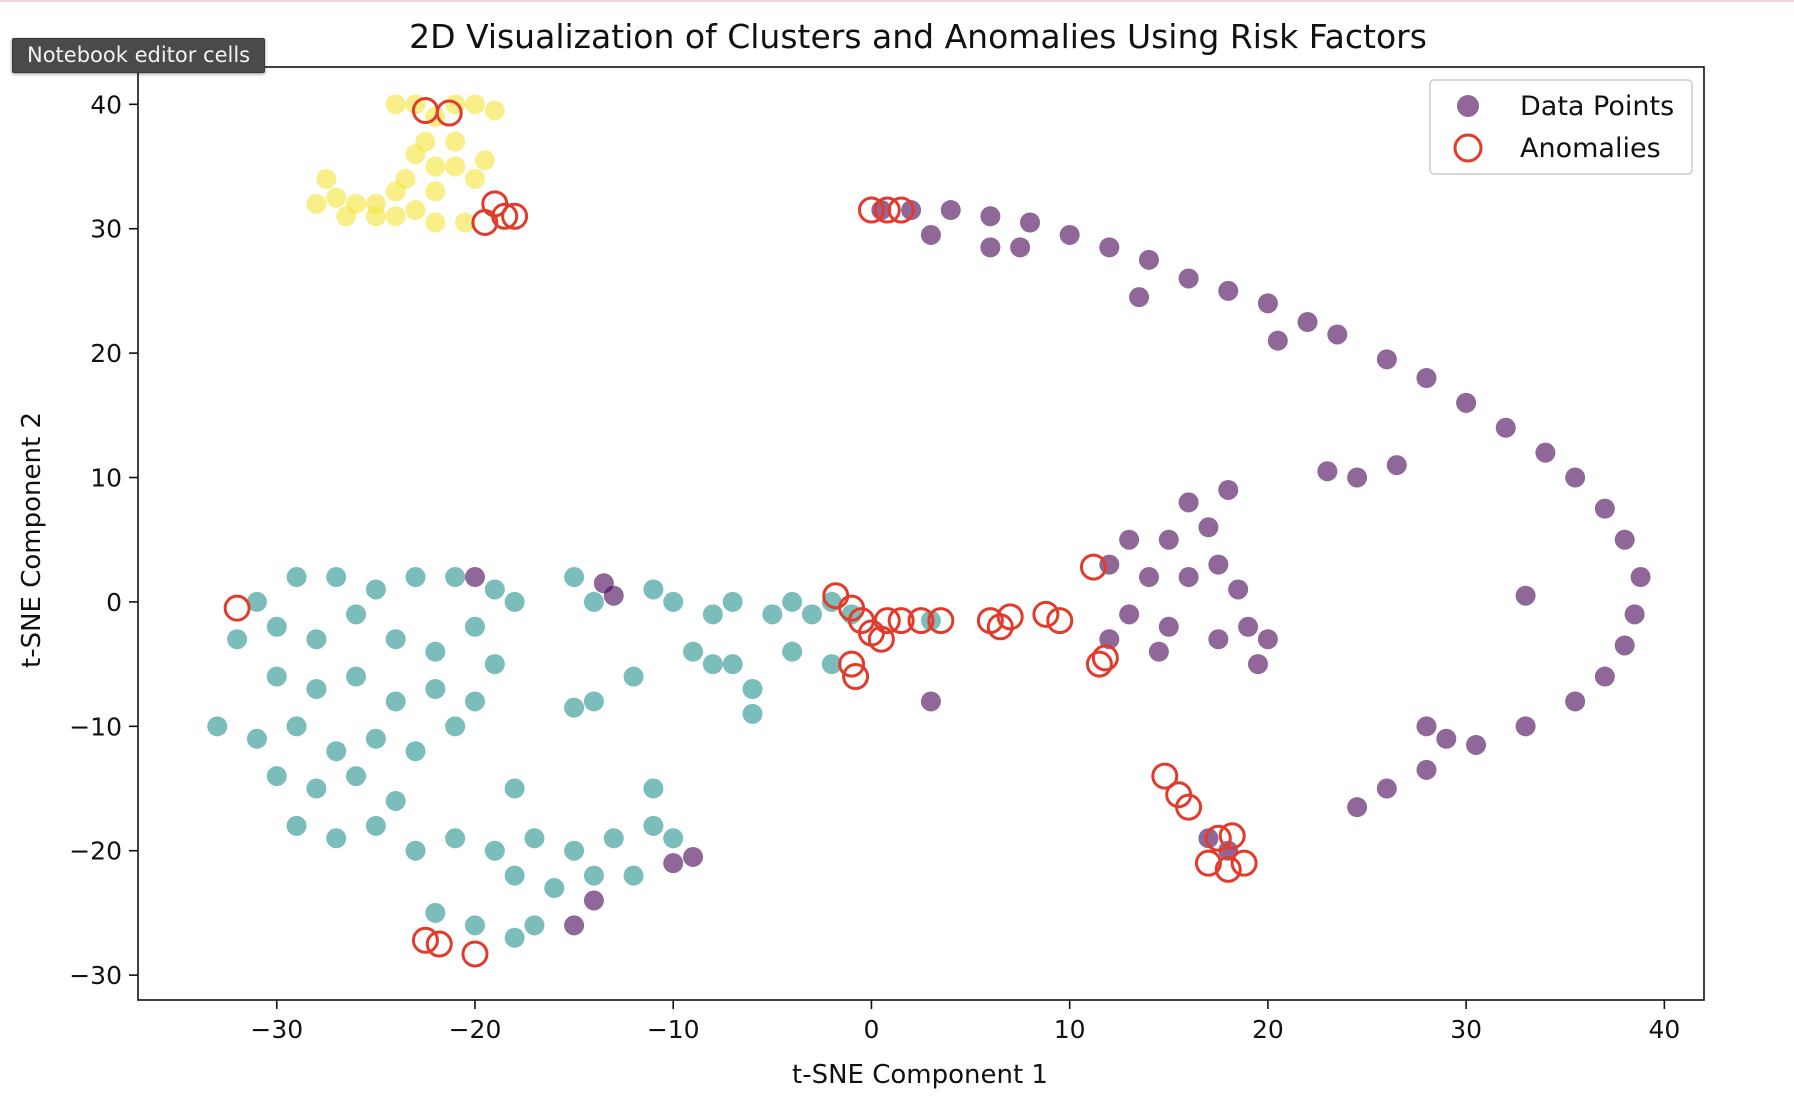  What do you see at coordinates (1597, 106) in the screenshot?
I see `legend-label-data-points: Data Points` at bounding box center [1597, 106].